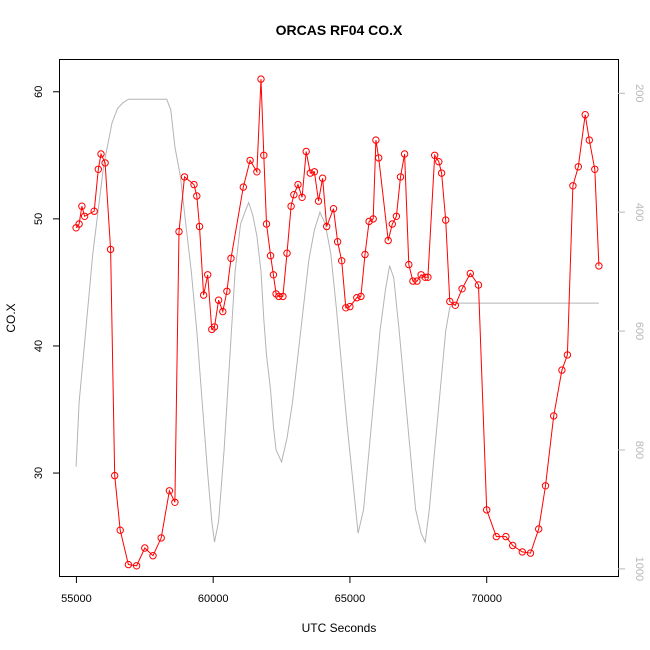 This screenshot has width=650, height=650. What do you see at coordinates (350, 599) in the screenshot?
I see `x-tick-label: 65000` at bounding box center [350, 599].